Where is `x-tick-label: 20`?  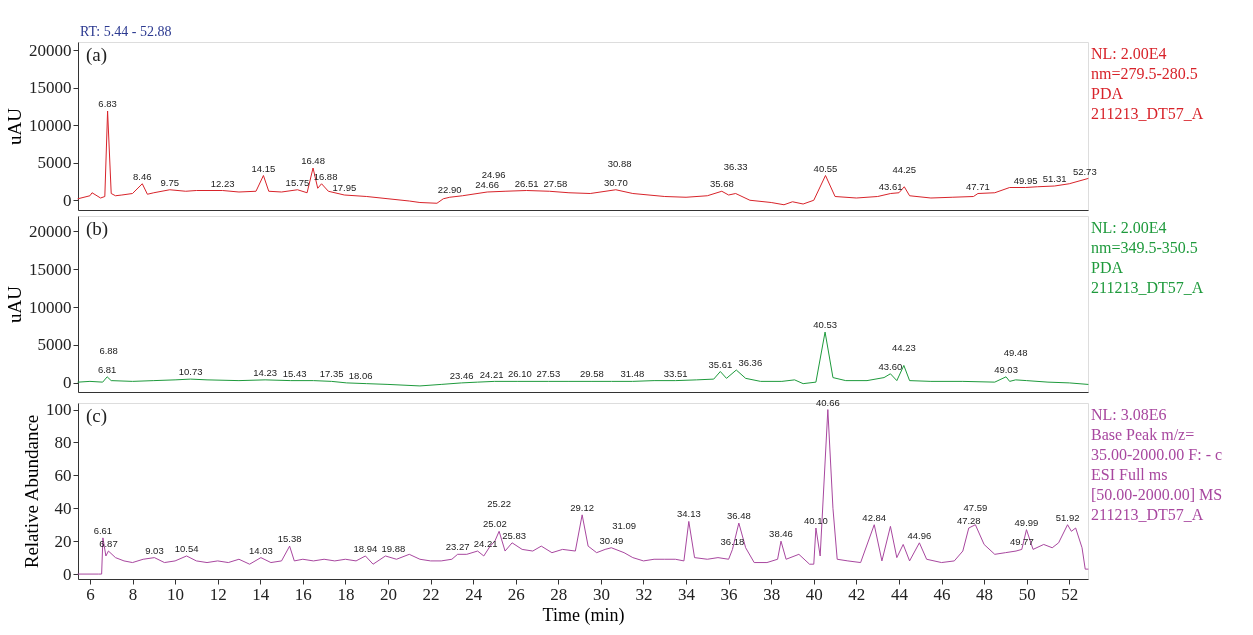
x-tick-label: 20 is located at coordinates (388, 594).